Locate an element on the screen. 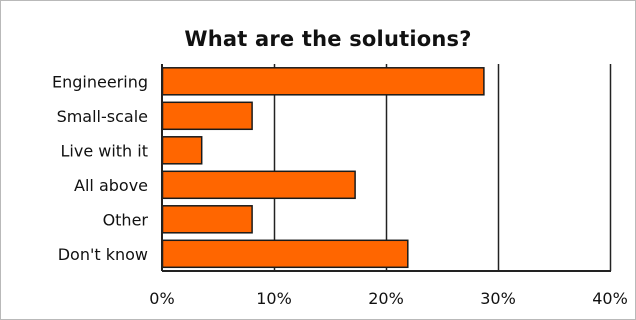 Image resolution: width=636 pixels, height=320 pixels. x-tick-label: 40% is located at coordinates (610, 298).